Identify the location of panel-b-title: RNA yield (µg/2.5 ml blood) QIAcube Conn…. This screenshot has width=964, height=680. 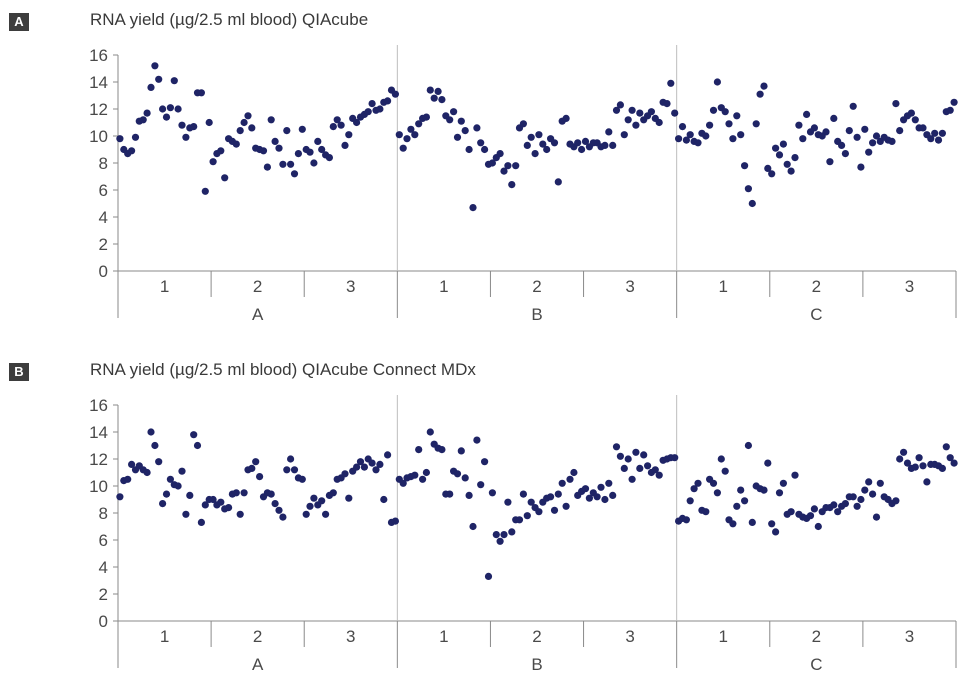
(283, 369).